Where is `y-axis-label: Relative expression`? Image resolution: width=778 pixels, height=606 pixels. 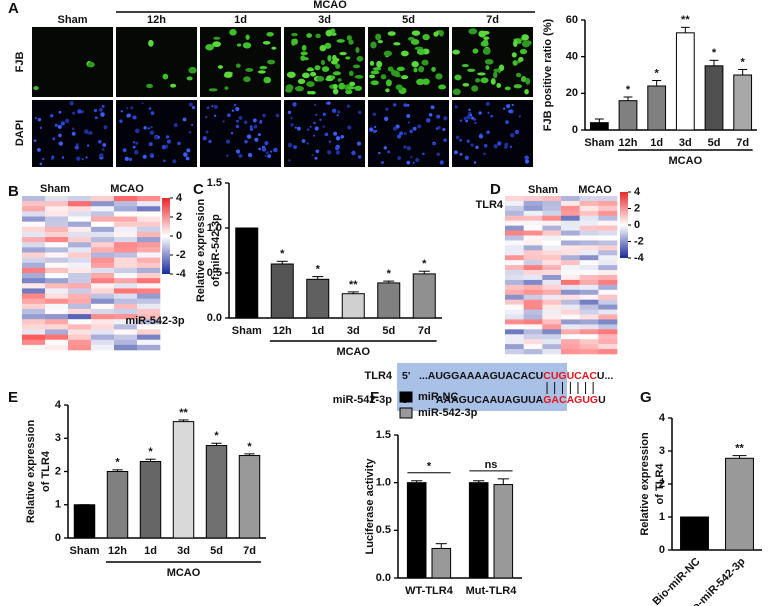 y-axis-label: Relative expression is located at coordinates (645, 484).